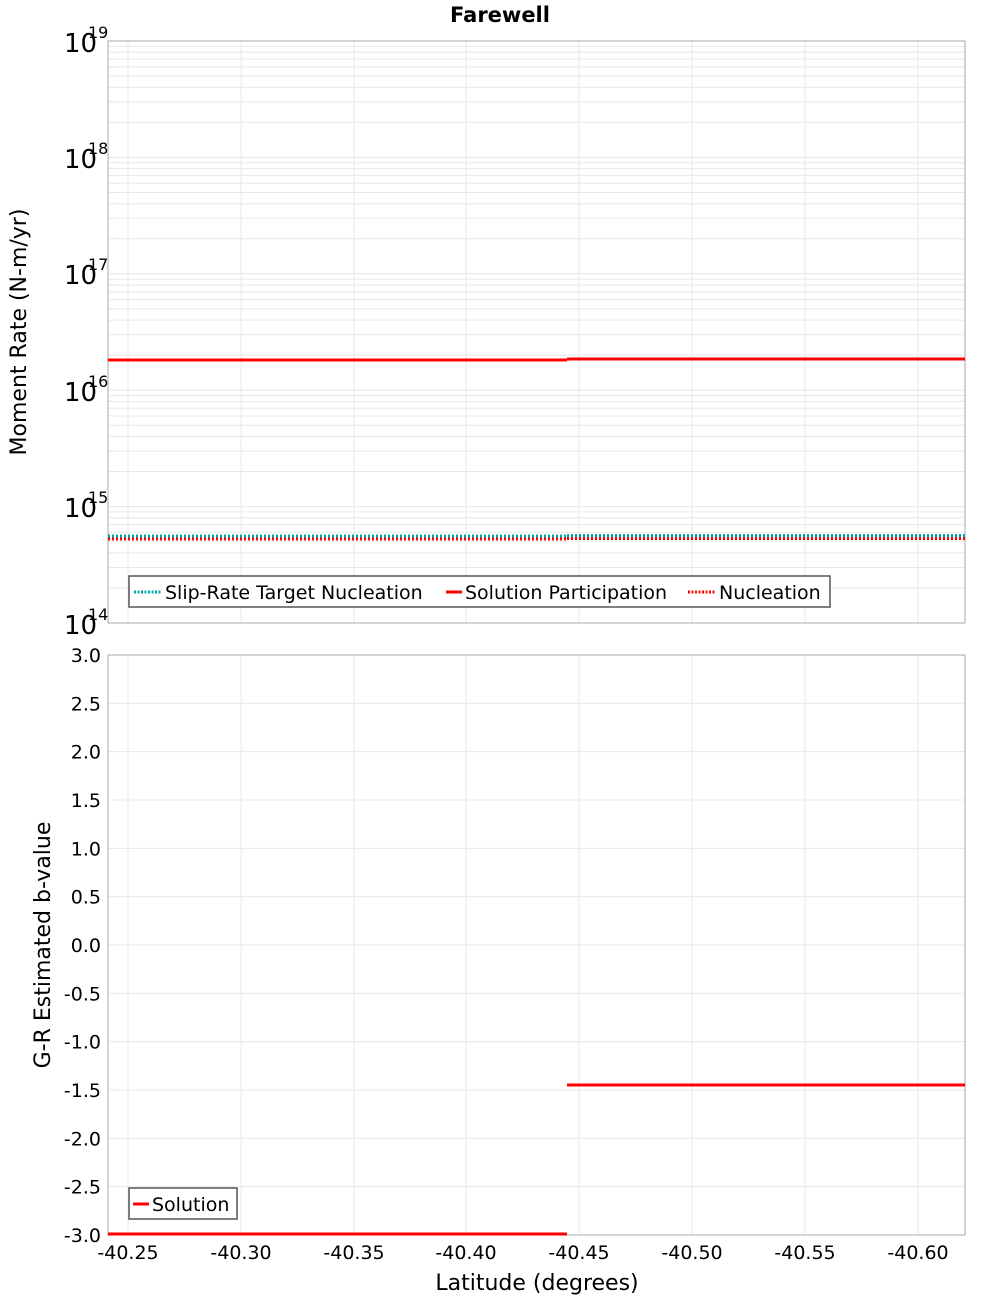 The height and width of the screenshot is (1304, 1000). I want to click on ytick-label: 0.0, so click(86, 946).